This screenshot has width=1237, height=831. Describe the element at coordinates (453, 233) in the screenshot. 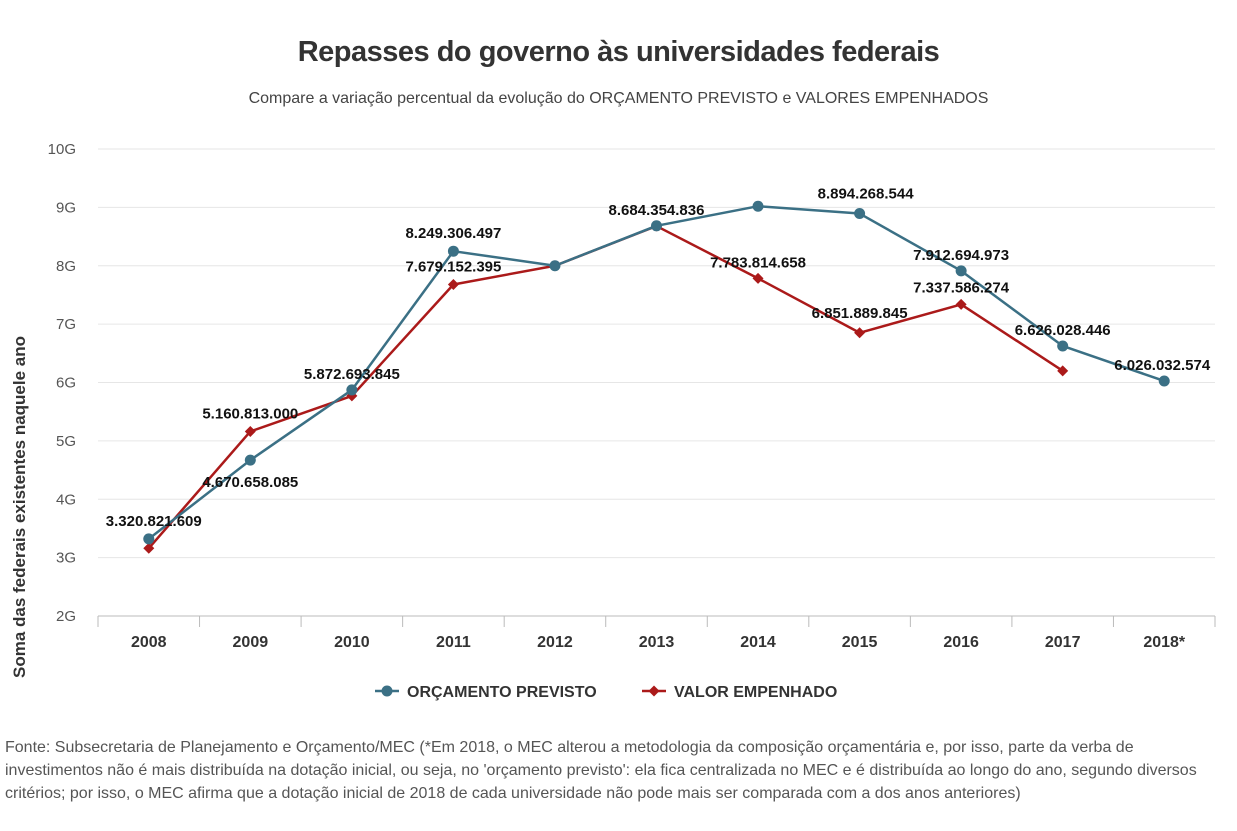

I see `data-label: 8.249.306.497` at that location.